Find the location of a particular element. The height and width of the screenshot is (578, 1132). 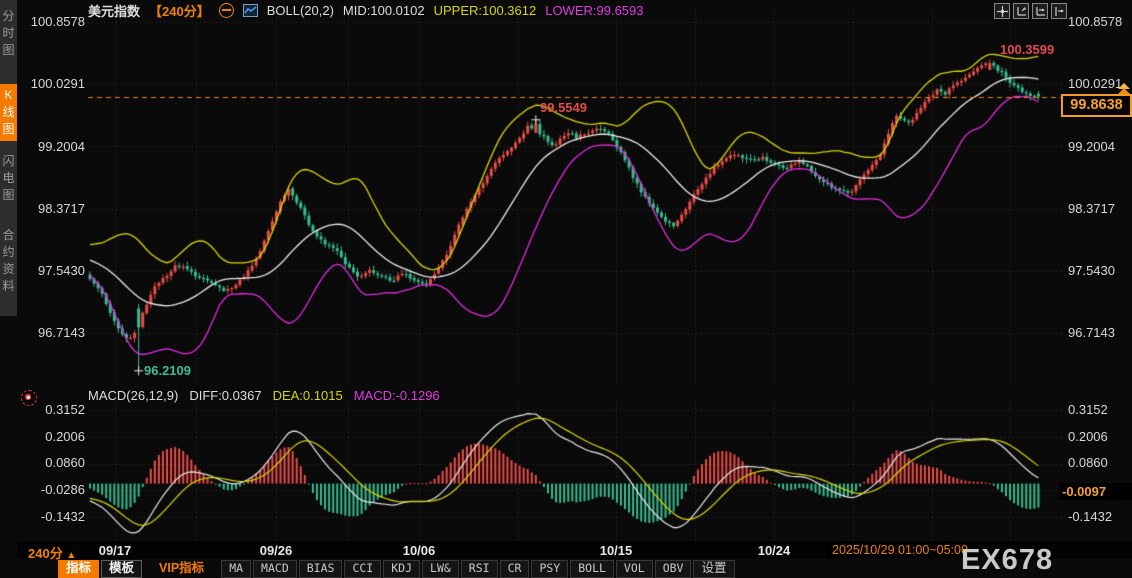

macd-axis-label-left: 0.0860 is located at coordinates (65, 462).